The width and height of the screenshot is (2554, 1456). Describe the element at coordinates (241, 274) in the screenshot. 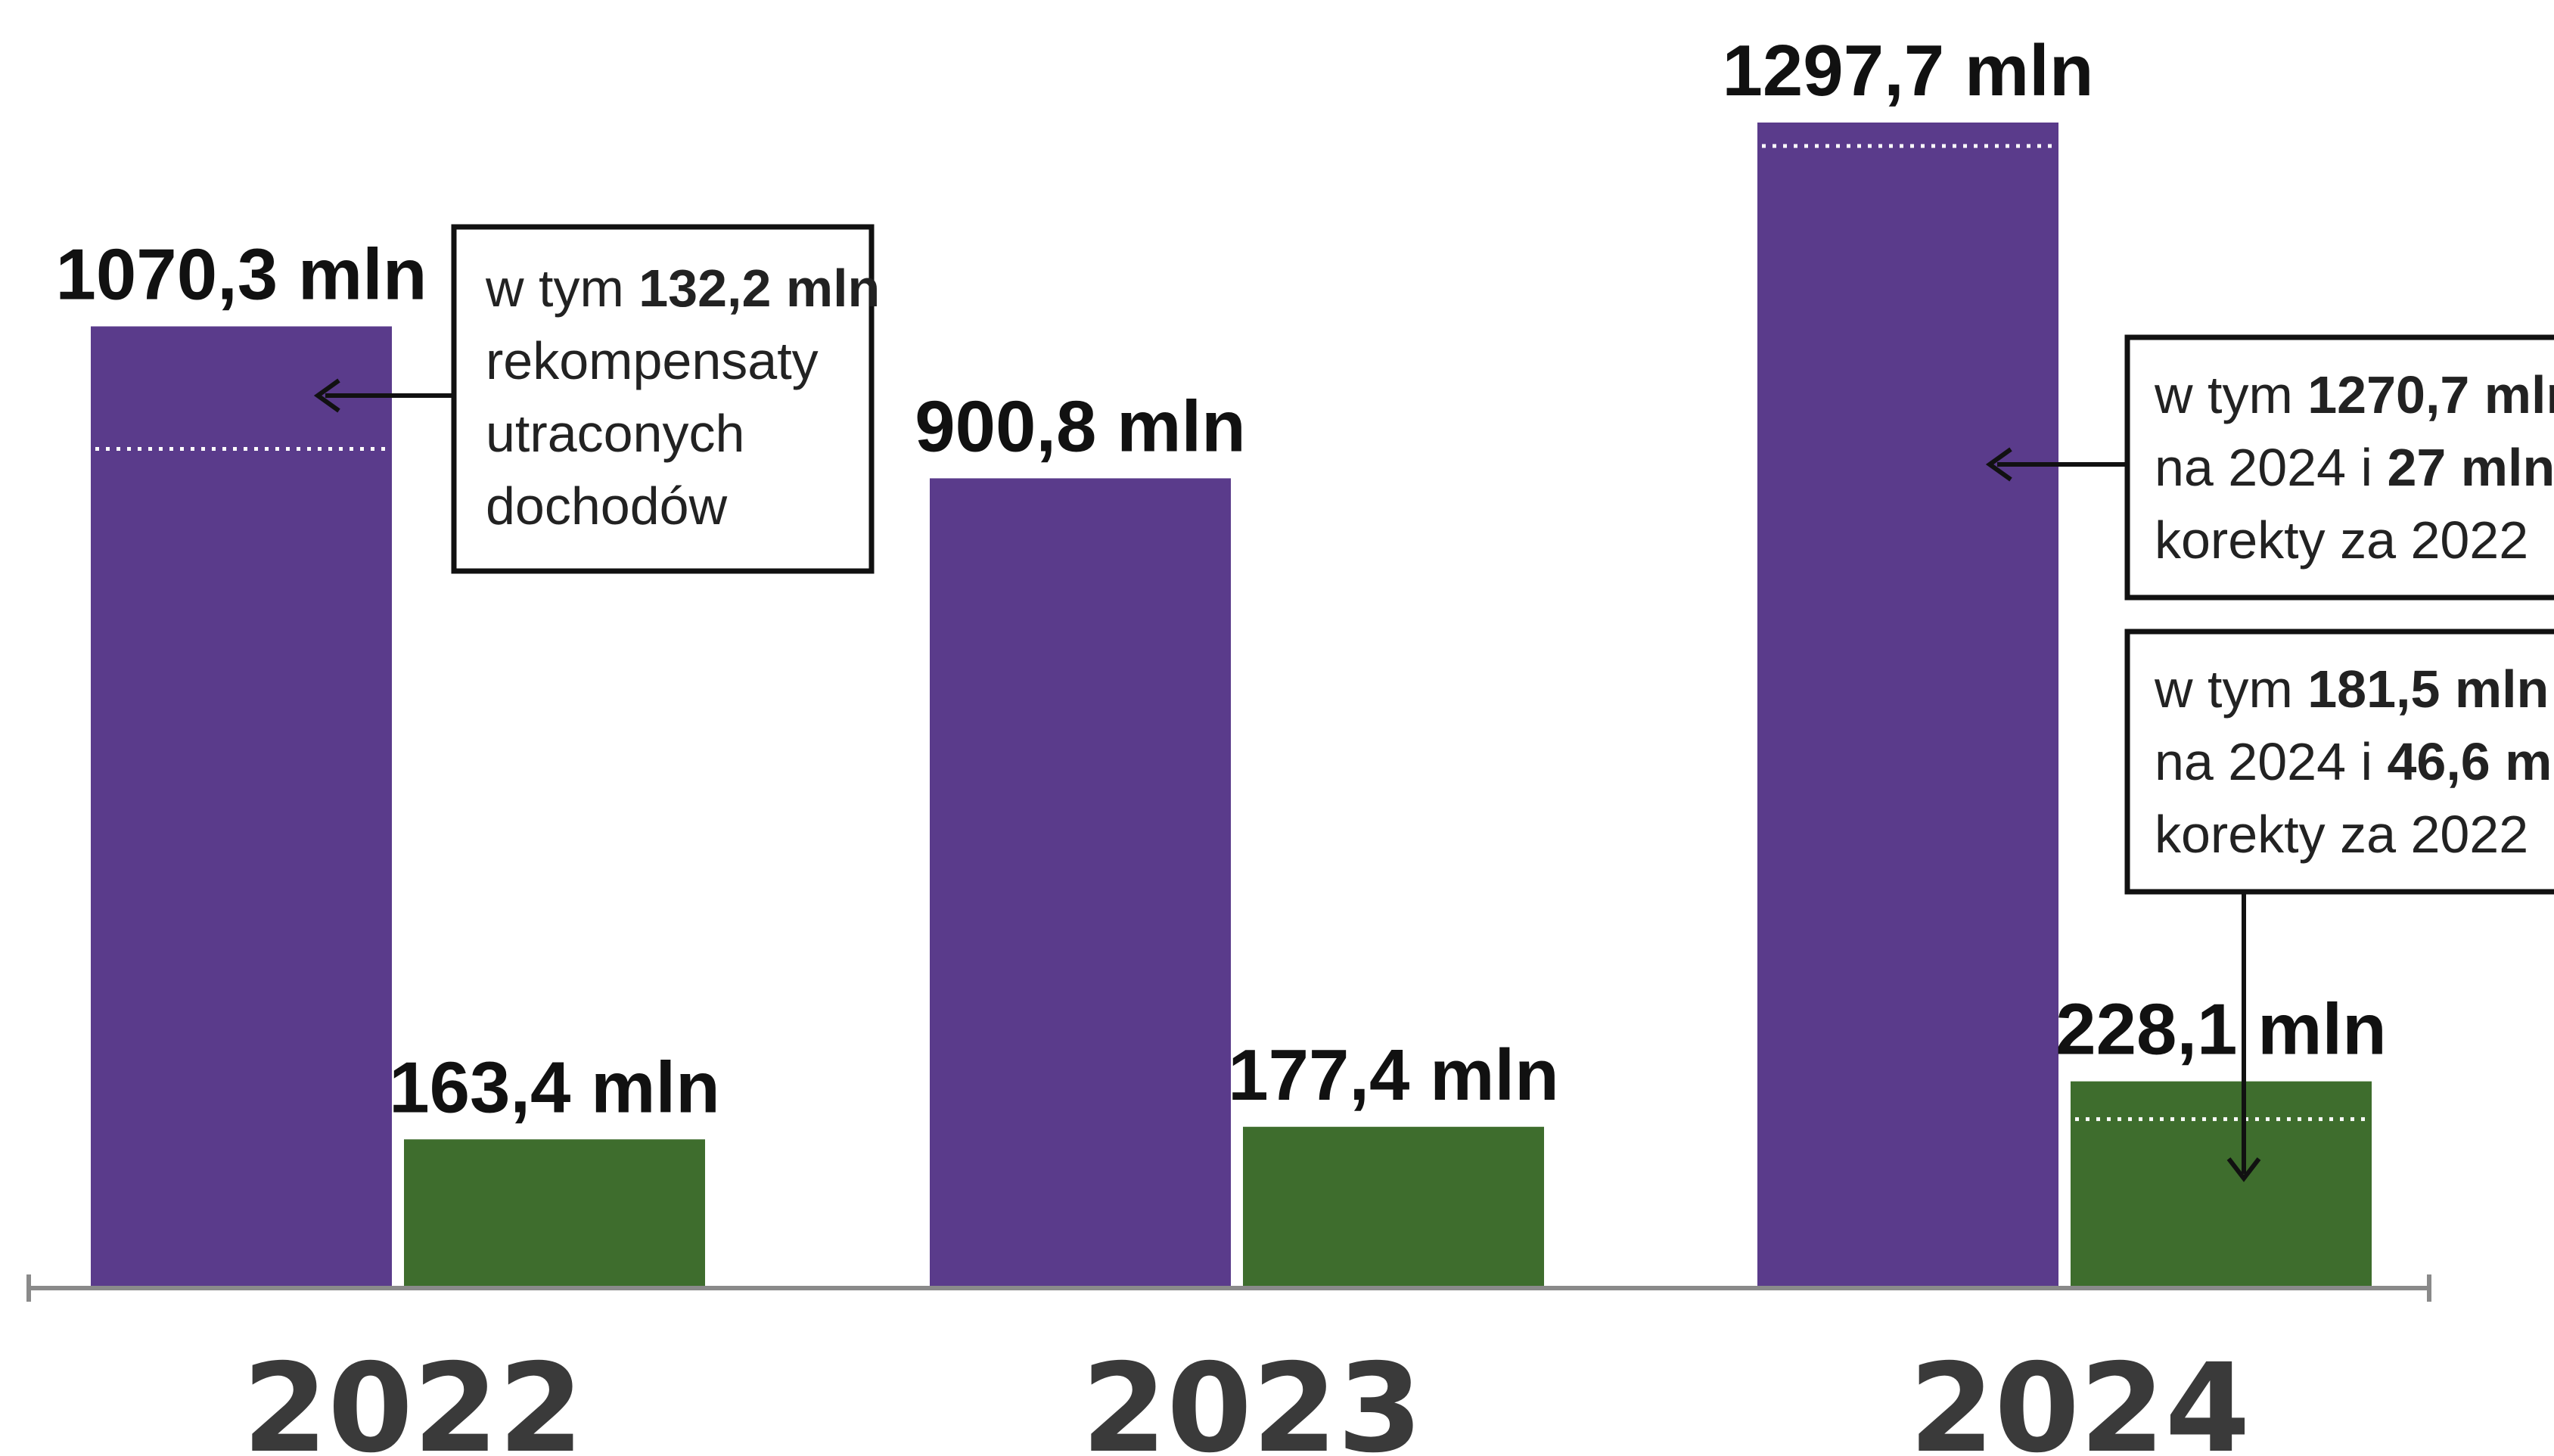

I see `value-label: 1070,3 mln` at that location.